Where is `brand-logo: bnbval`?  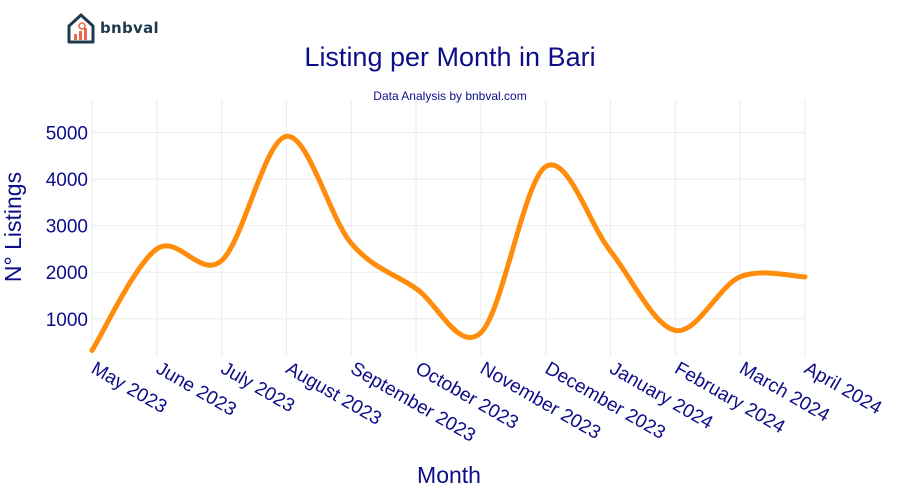 brand-logo: bnbval is located at coordinates (112, 28).